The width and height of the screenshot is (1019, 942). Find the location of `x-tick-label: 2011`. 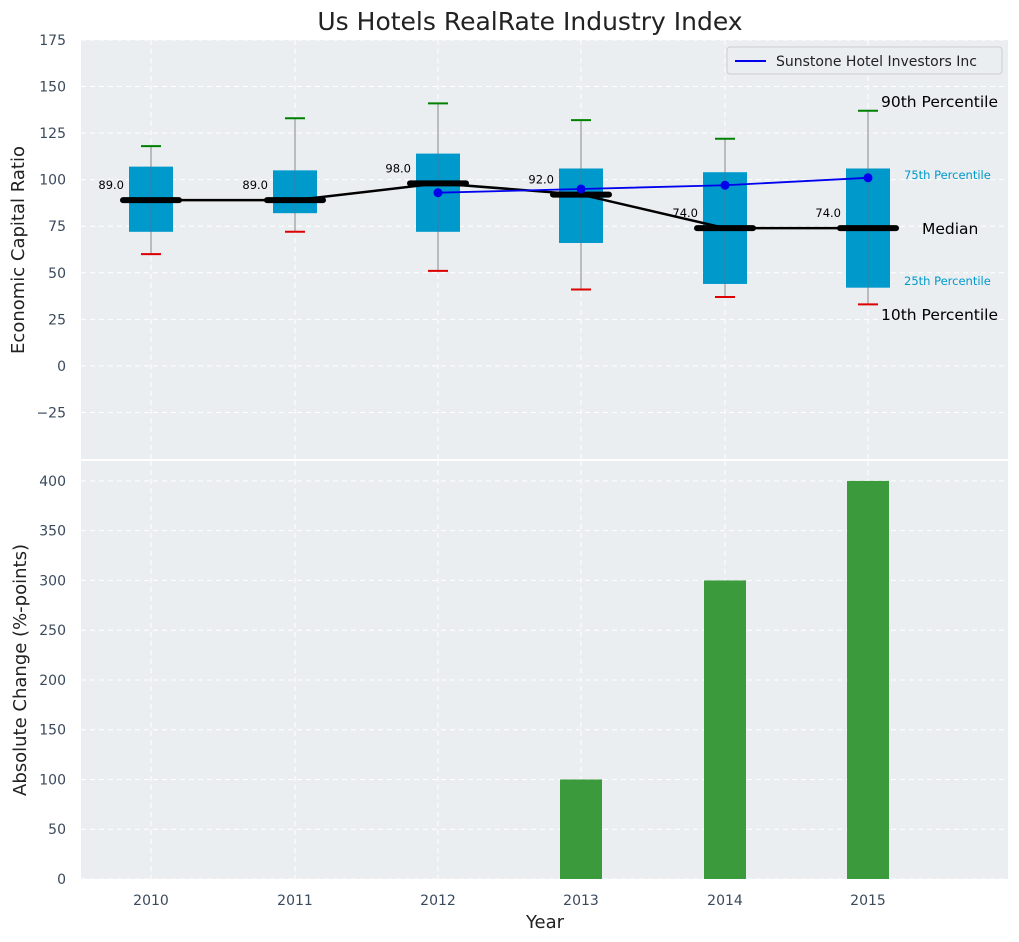

x-tick-label: 2011 is located at coordinates (295, 901).